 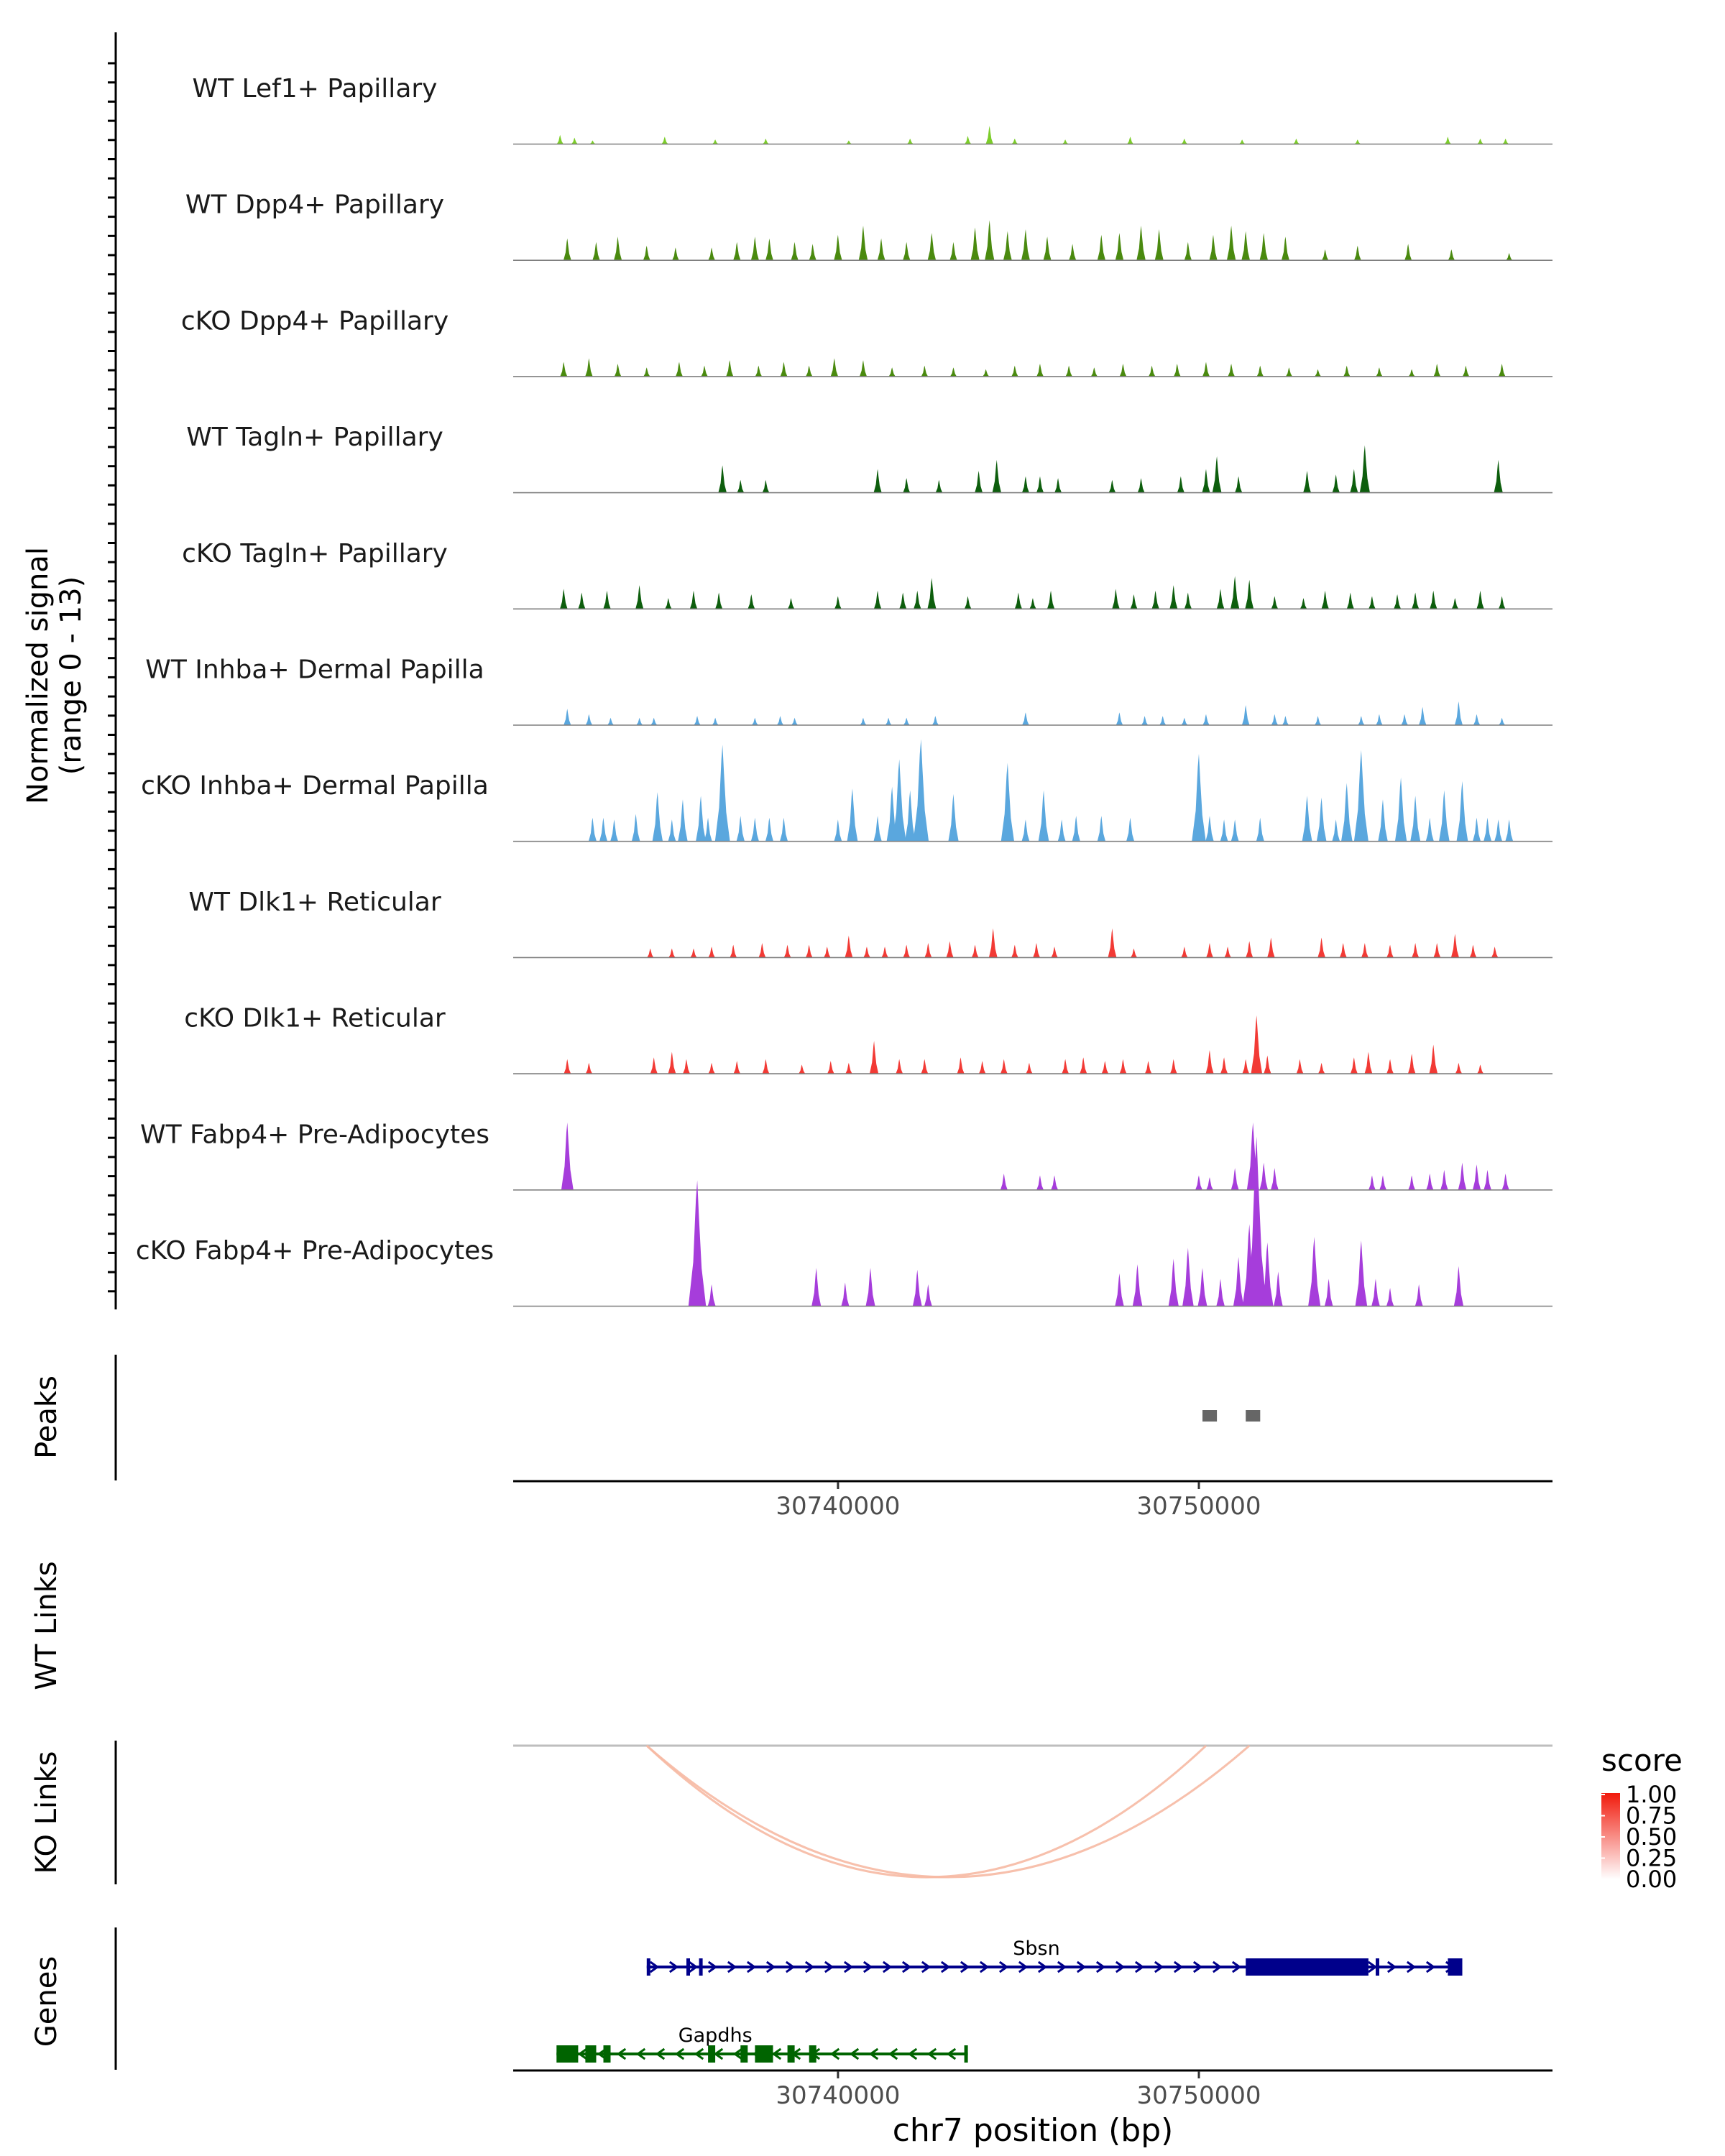 What do you see at coordinates (1651, 1837) in the screenshot?
I see `legend-tick-label: 0.50` at bounding box center [1651, 1837].